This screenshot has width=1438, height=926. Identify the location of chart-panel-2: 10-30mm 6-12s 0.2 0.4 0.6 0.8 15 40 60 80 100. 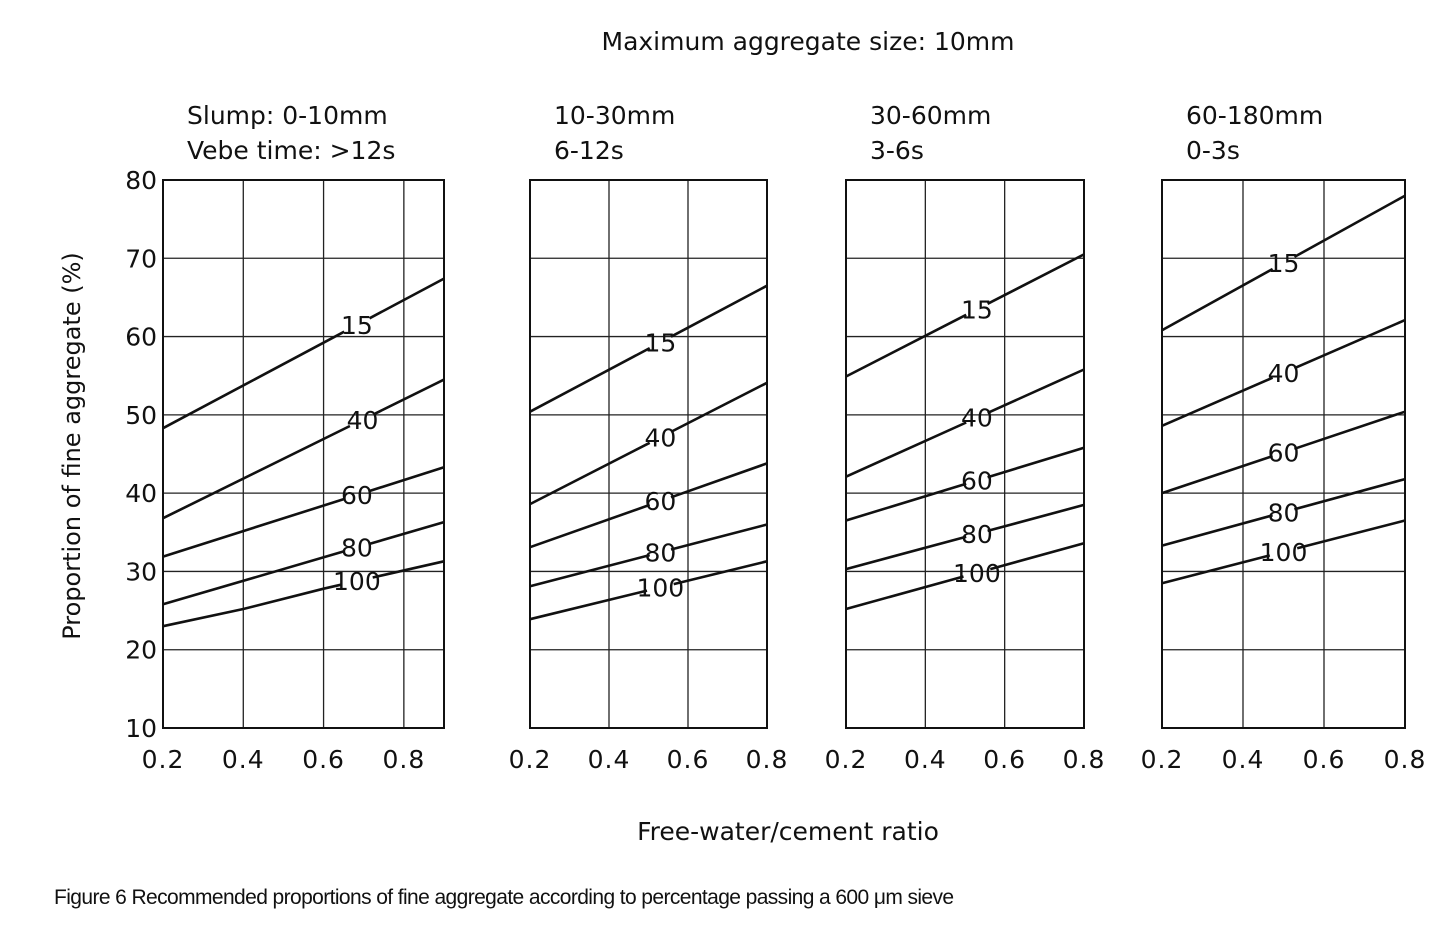
(649, 437).